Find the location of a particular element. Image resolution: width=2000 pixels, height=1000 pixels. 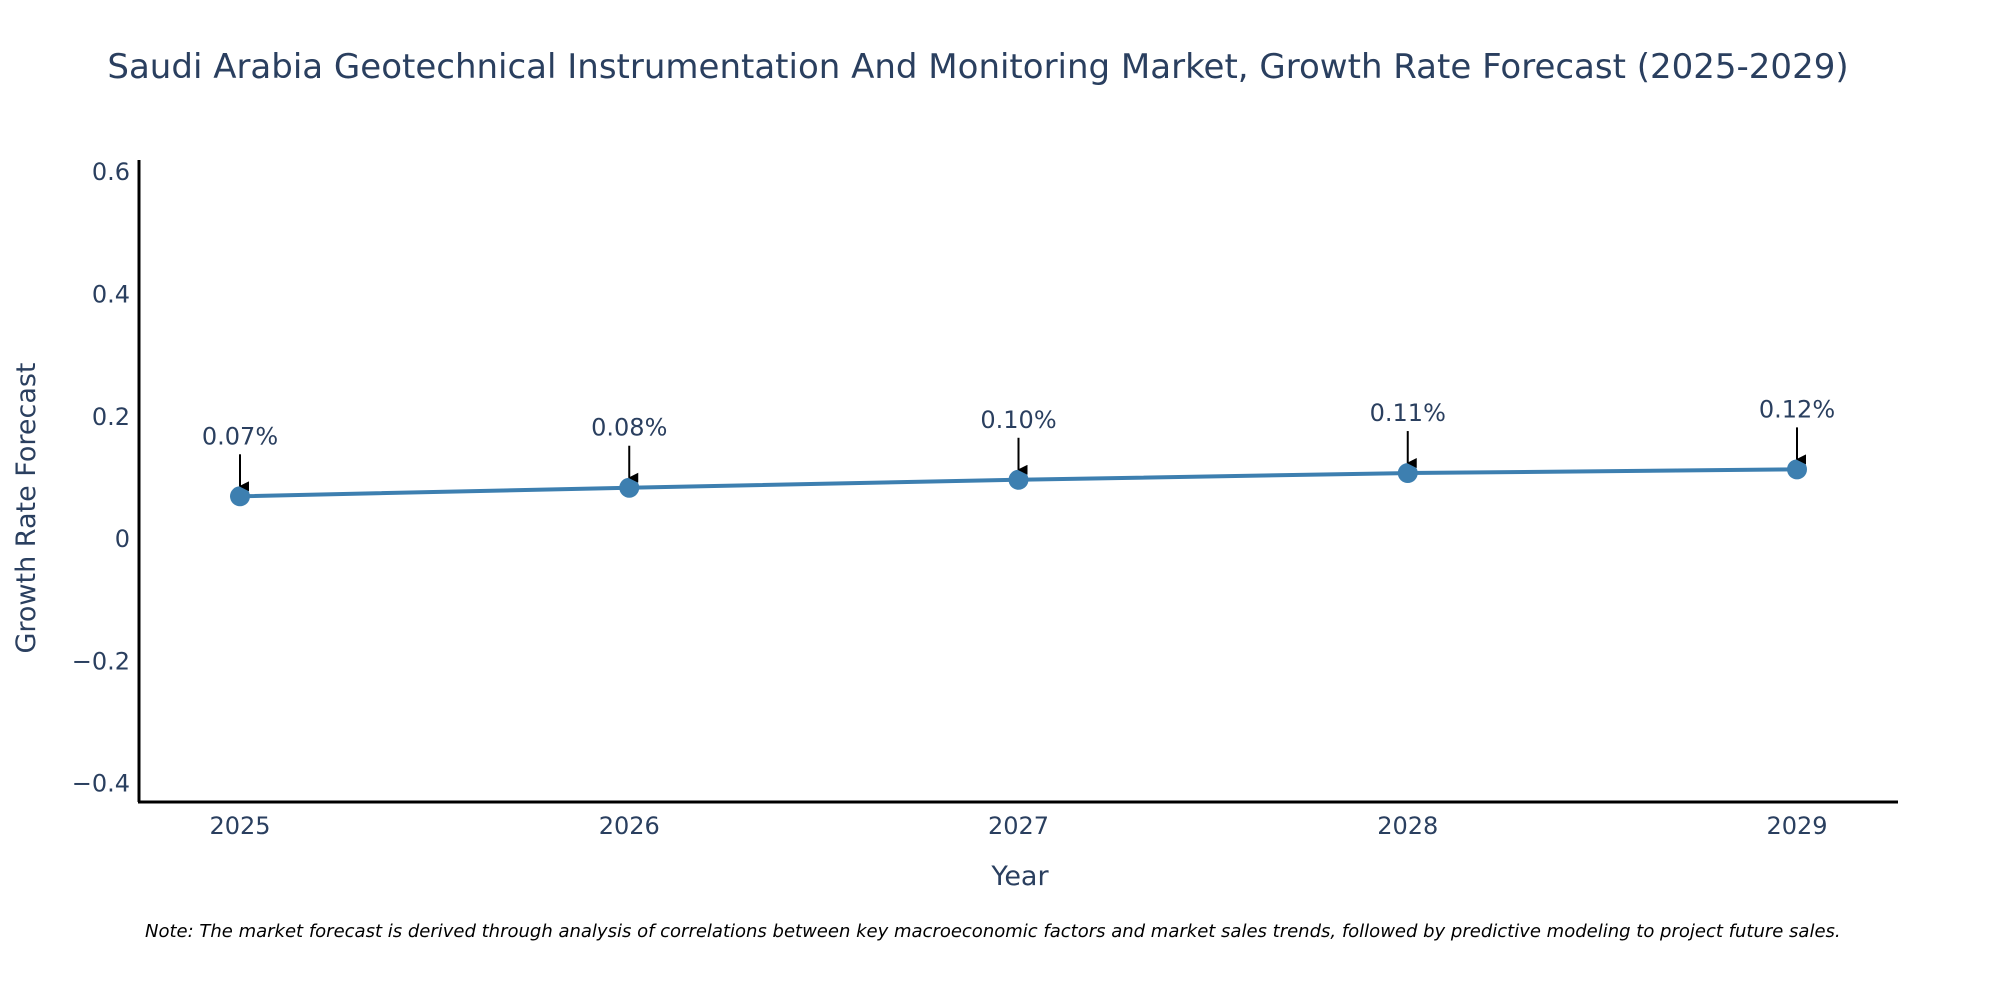

x-axis-title: Year is located at coordinates (1019, 876).